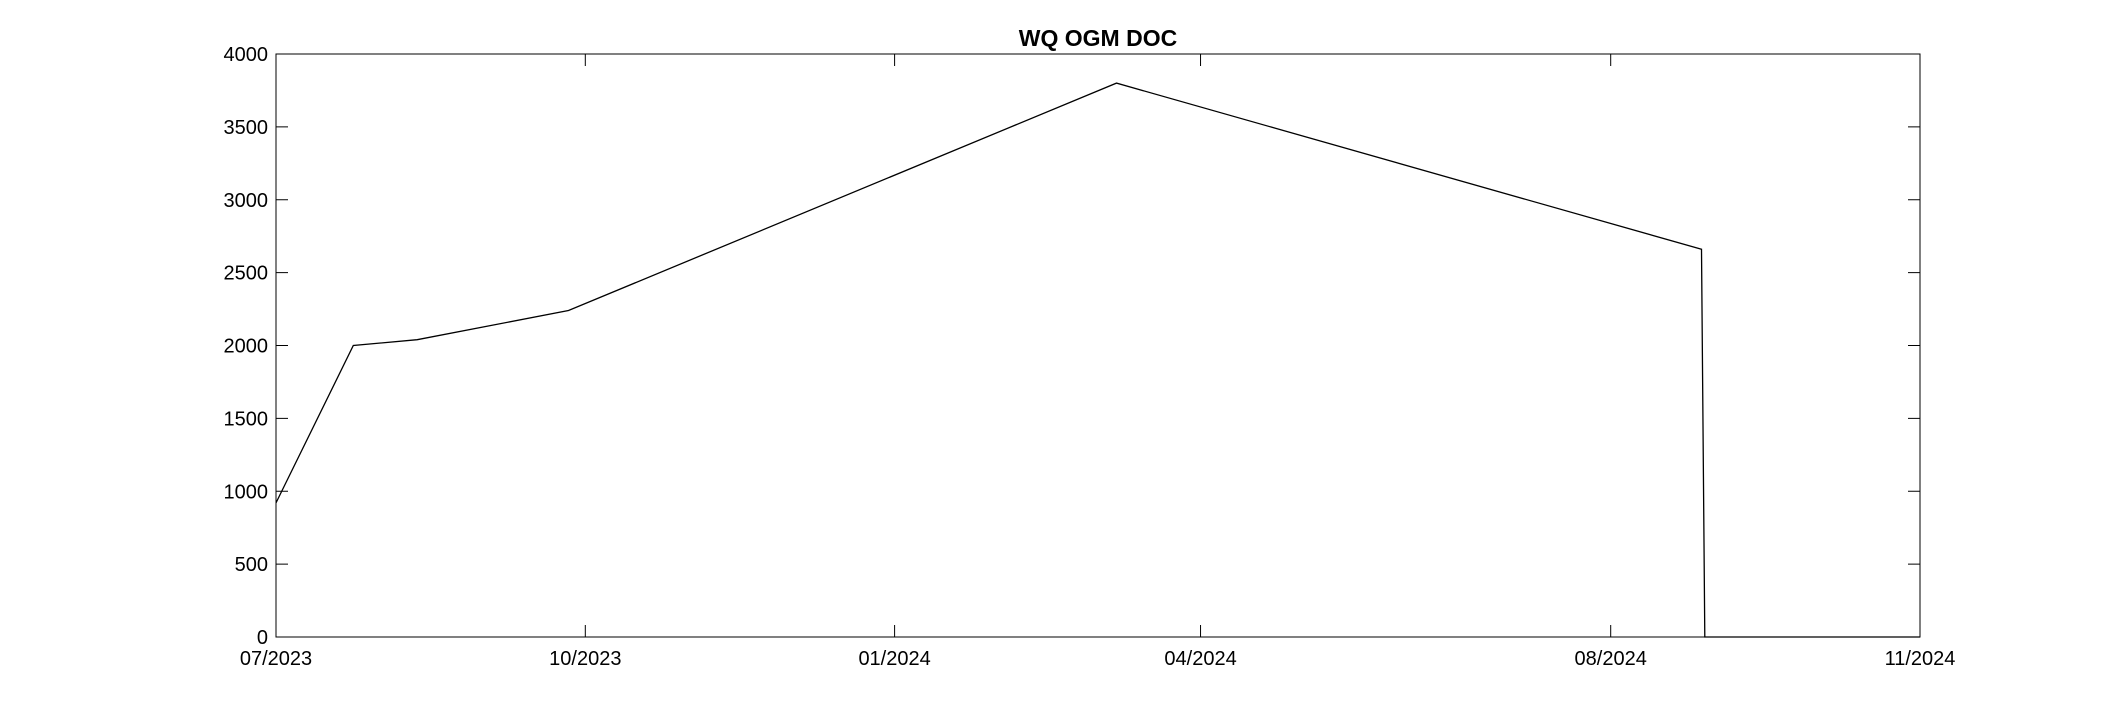  Describe the element at coordinates (894, 659) in the screenshot. I see `x-tick-label: 01/2024` at that location.